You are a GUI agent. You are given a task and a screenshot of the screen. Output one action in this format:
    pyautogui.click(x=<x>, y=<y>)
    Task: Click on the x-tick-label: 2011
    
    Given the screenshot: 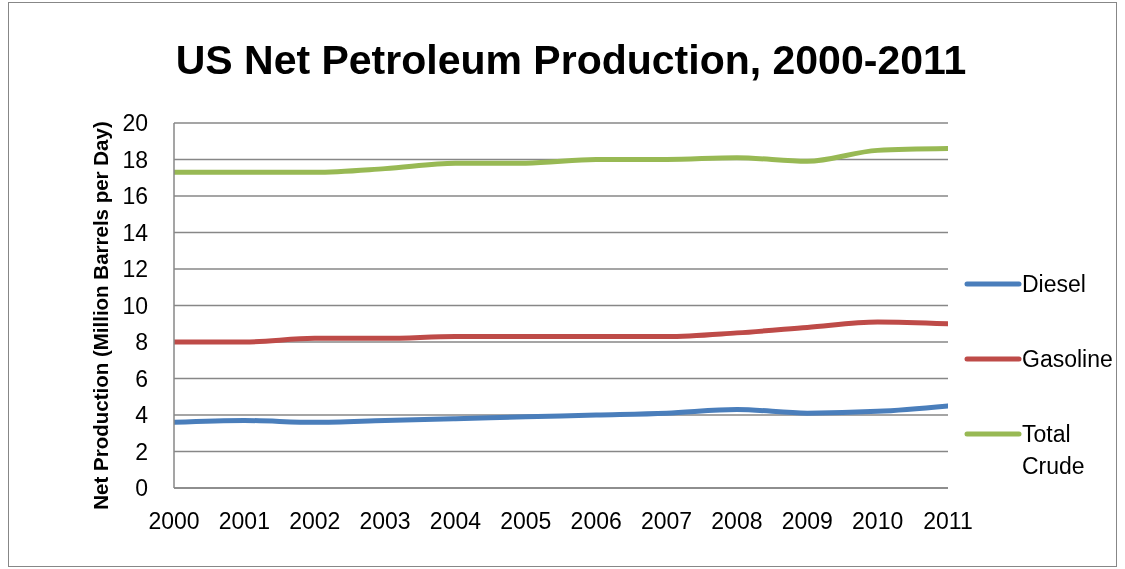 What is the action you would take?
    pyautogui.click(x=948, y=521)
    